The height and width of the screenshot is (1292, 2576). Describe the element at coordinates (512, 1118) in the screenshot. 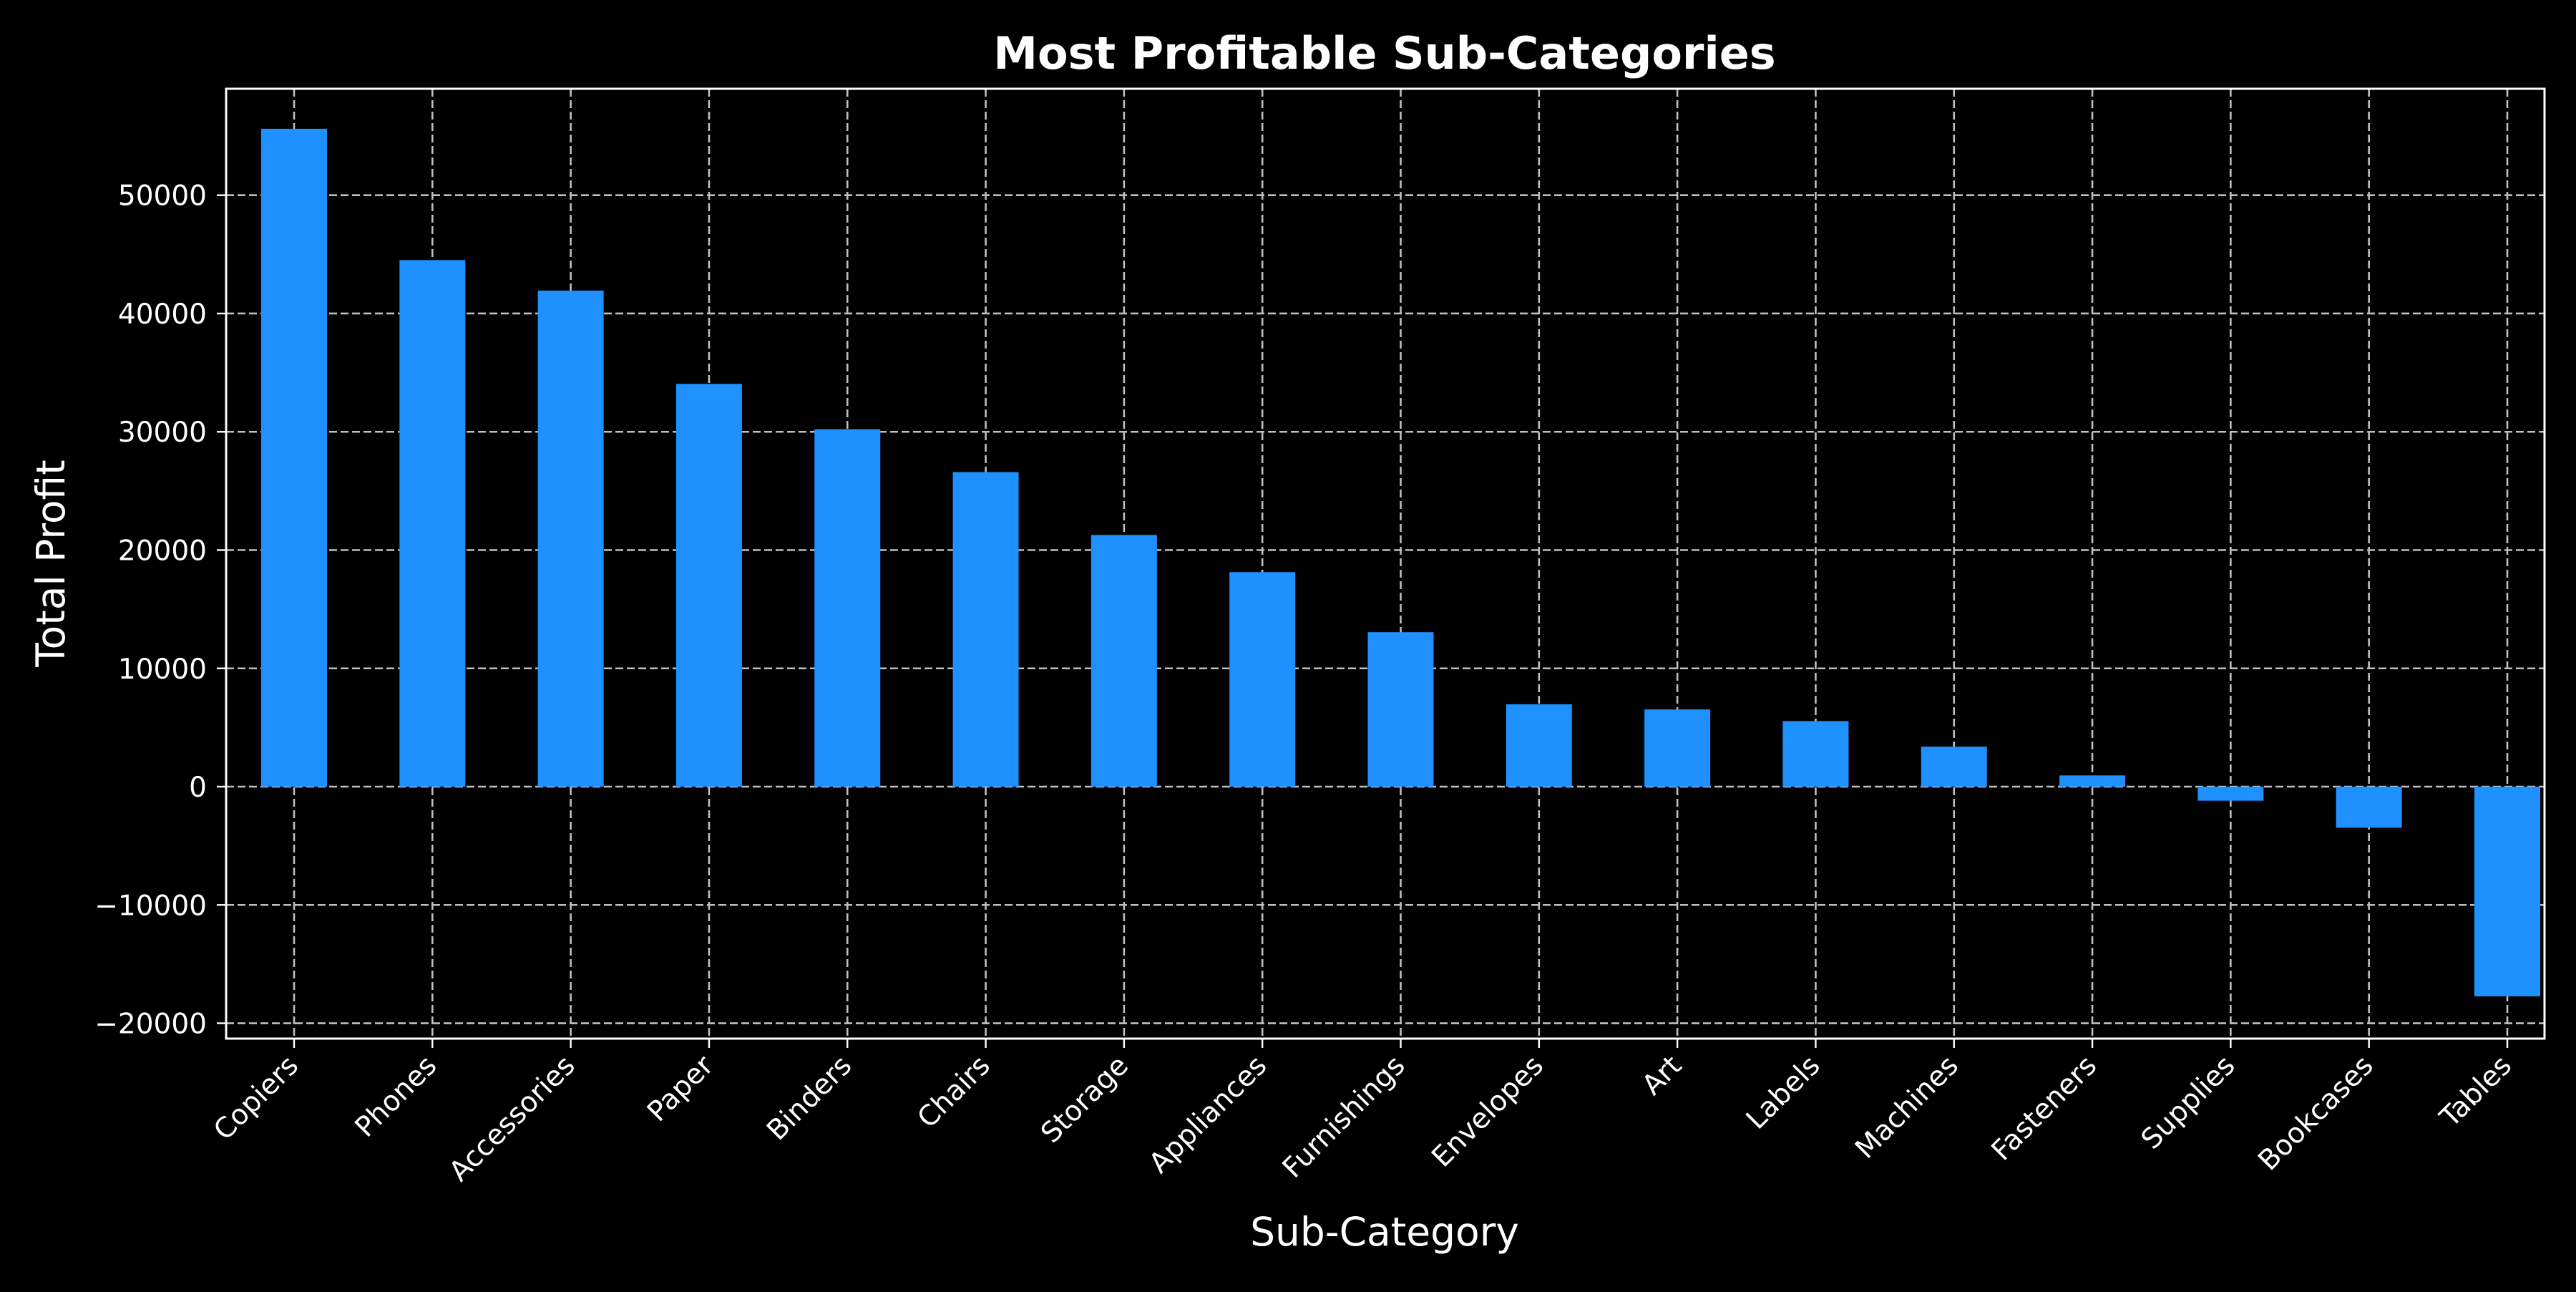

I see `x-tick-label: Accessories` at that location.